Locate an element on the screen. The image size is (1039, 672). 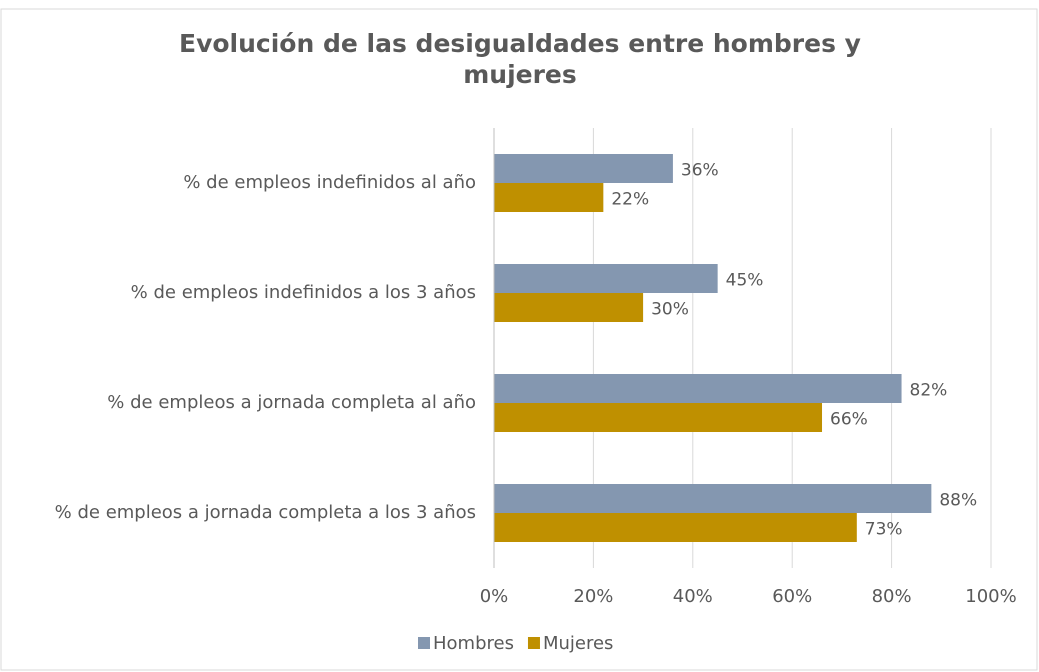
data-label: 88% is located at coordinates (958, 501).